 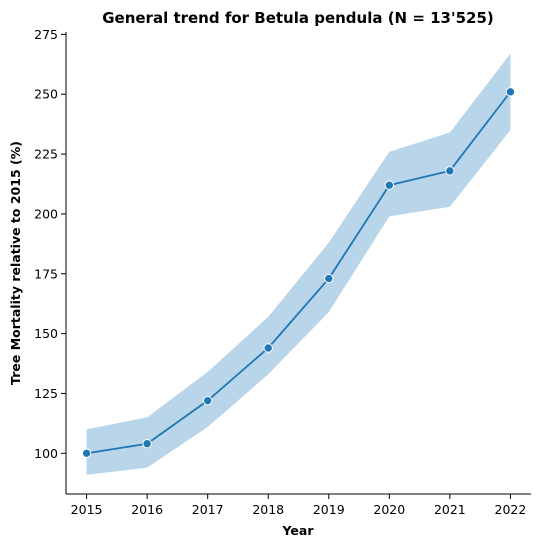 I want to click on x-axis-label: Year, so click(x=298, y=530).